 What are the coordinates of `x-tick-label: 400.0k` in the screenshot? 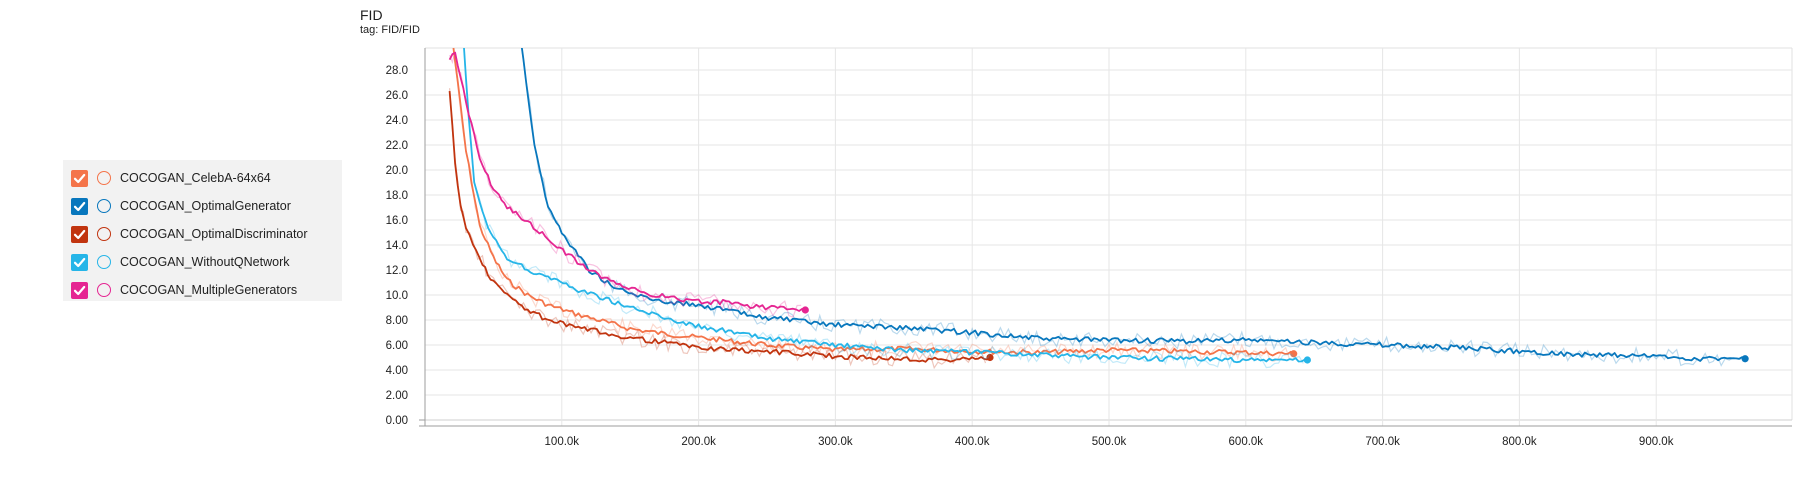 It's located at (972, 442).